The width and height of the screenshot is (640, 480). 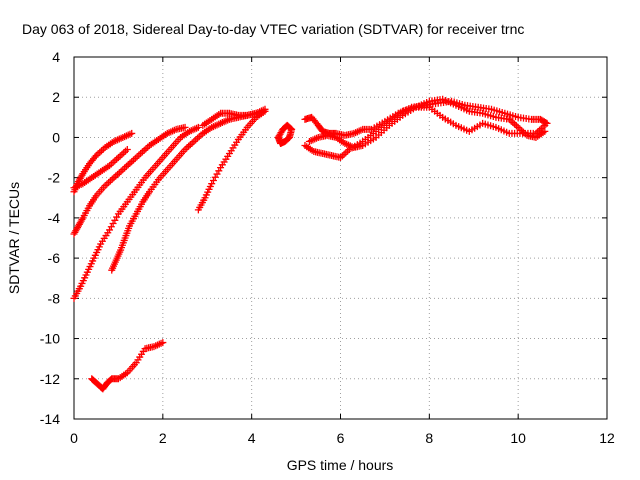 I want to click on y-tick-label: -10, so click(x=50, y=339).